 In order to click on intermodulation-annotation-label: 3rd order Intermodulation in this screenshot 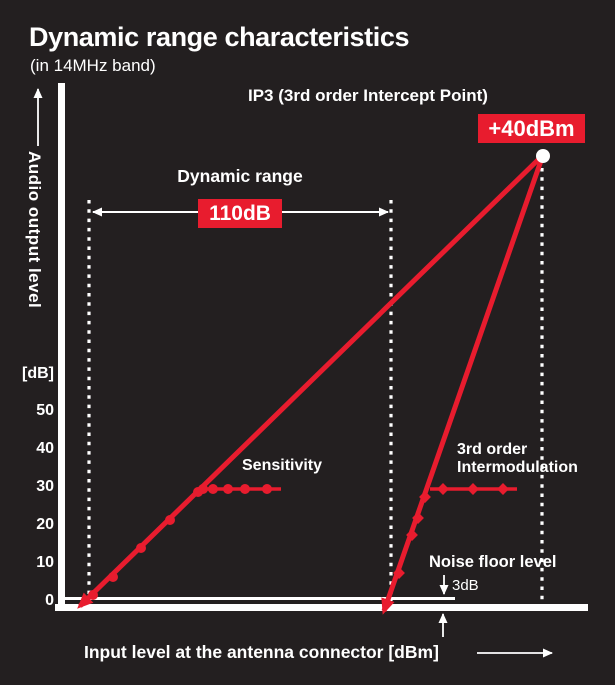, I will do `click(517, 459)`.